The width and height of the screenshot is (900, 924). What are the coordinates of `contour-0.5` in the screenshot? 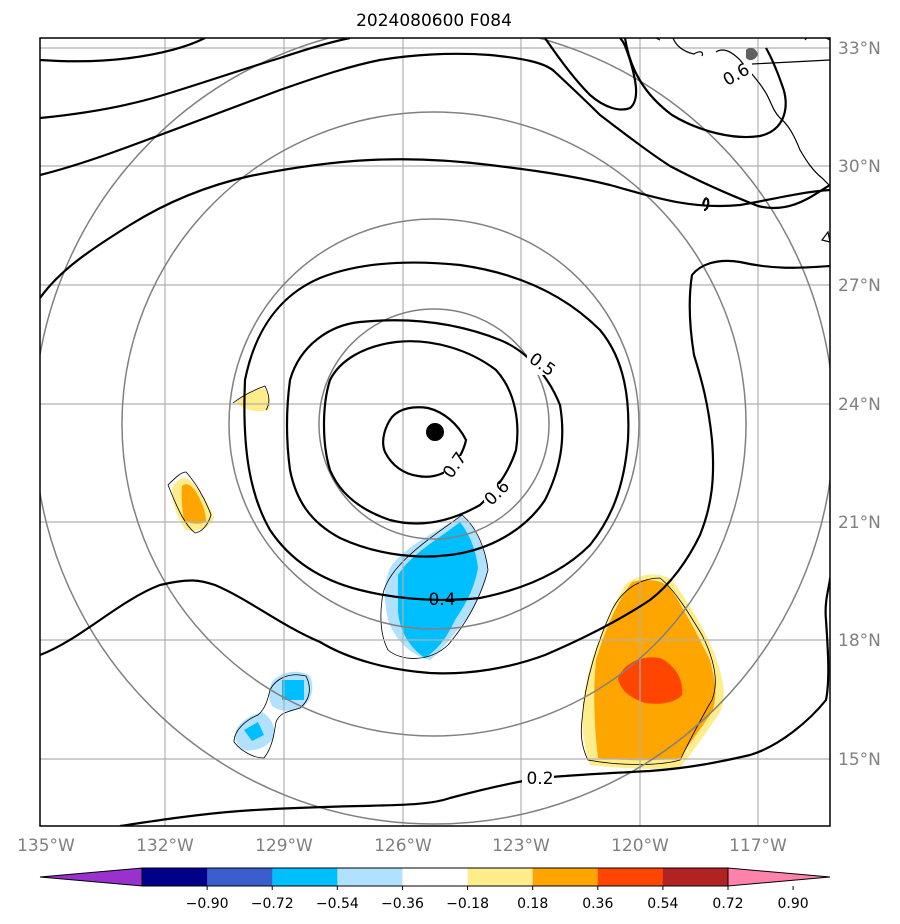 It's located at (424, 438).